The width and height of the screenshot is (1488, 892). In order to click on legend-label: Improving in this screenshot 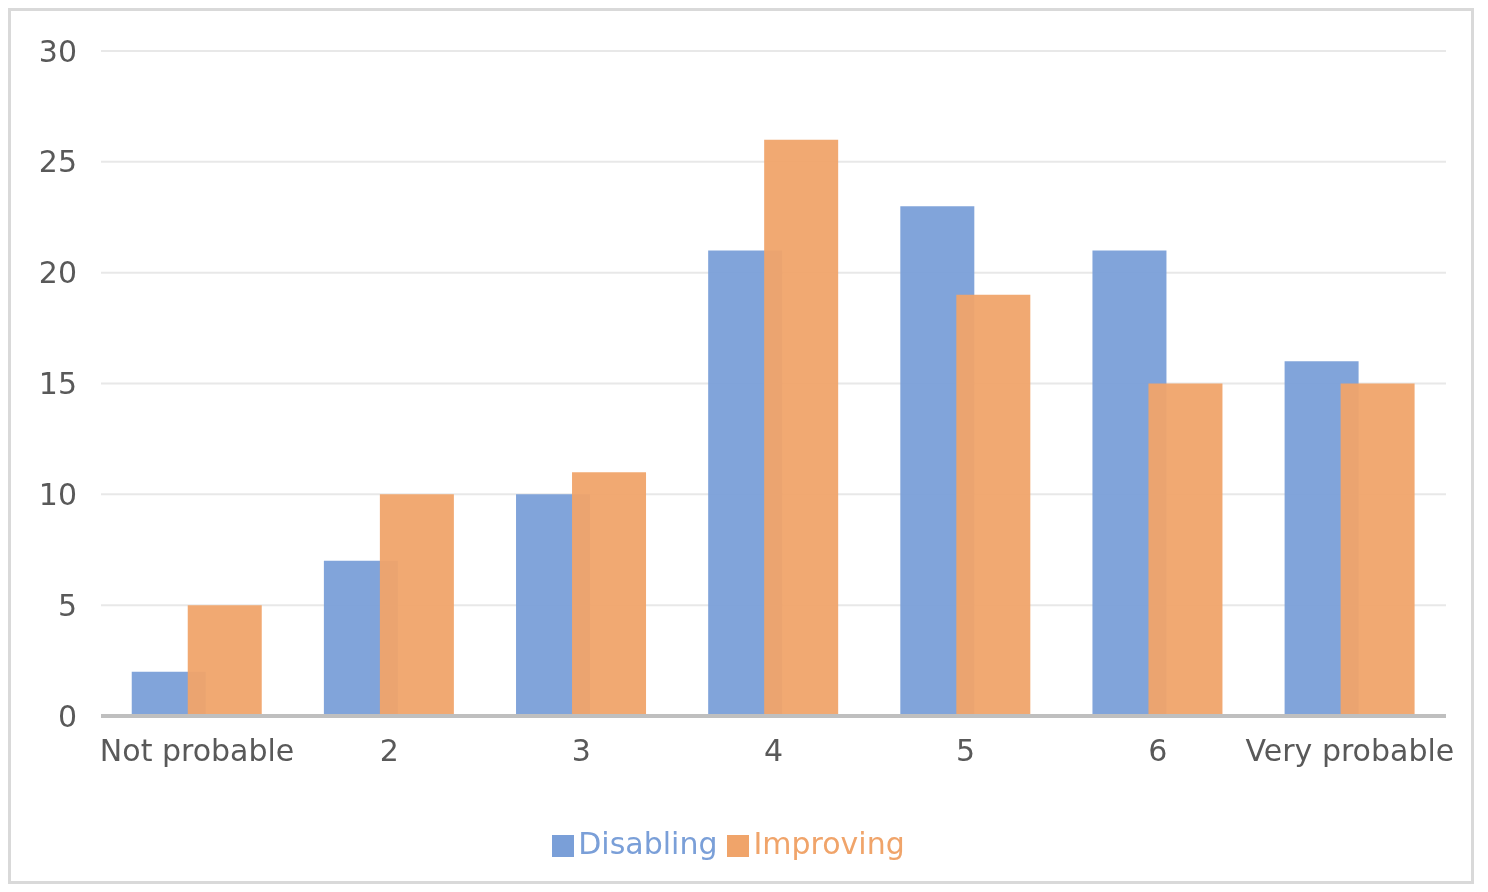, I will do `click(829, 843)`.